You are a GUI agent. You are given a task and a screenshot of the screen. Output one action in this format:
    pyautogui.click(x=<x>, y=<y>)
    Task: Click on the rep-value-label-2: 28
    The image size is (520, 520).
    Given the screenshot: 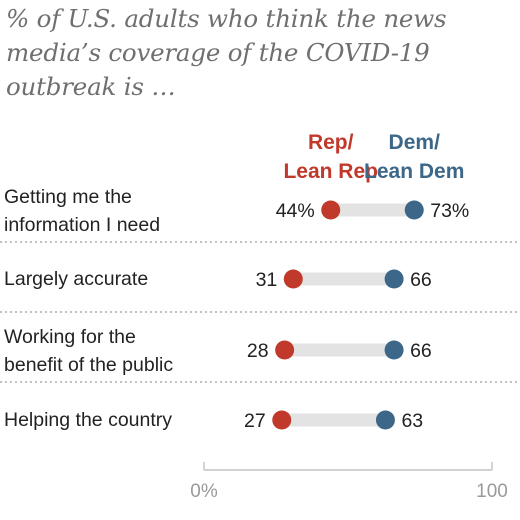 What is the action you would take?
    pyautogui.click(x=258, y=351)
    